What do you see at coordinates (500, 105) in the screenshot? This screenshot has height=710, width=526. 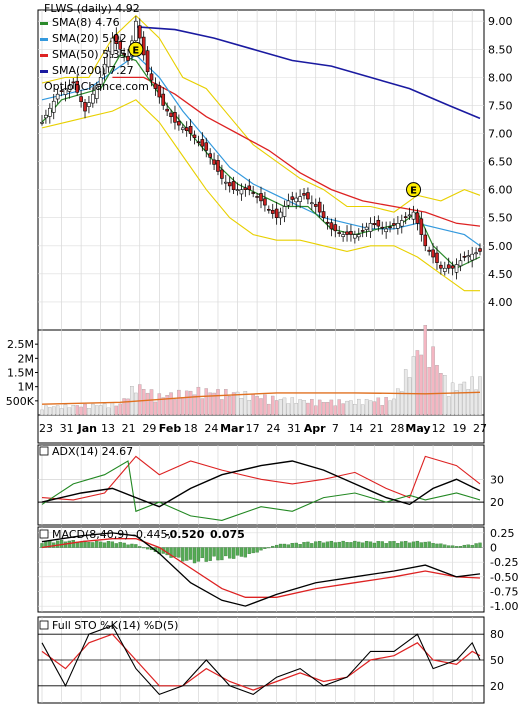 I see `price-tick-label: 7.50` at bounding box center [500, 105].